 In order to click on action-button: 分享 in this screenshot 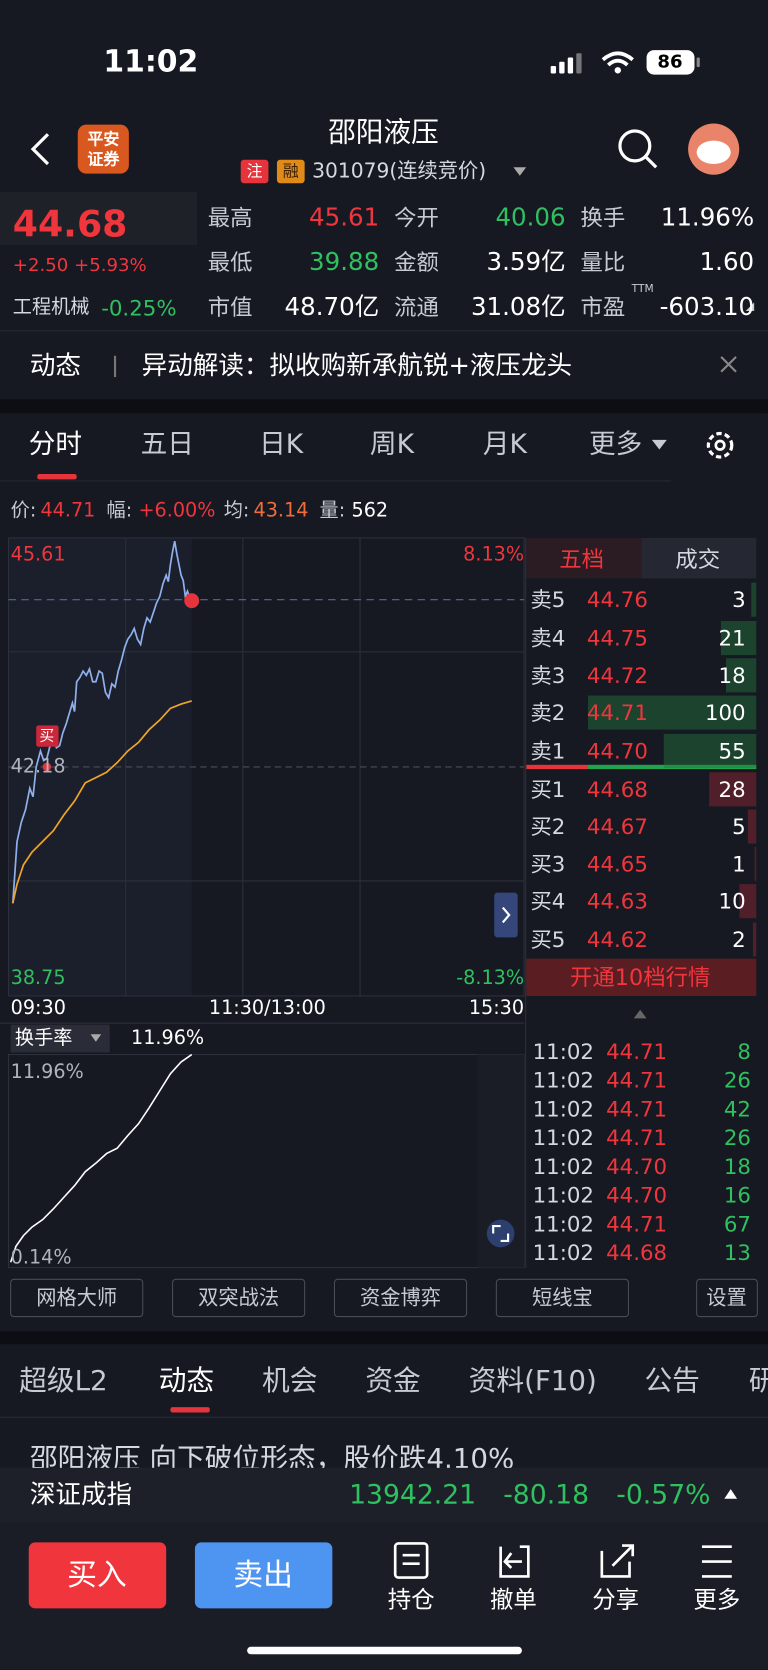, I will do `click(616, 1600)`.